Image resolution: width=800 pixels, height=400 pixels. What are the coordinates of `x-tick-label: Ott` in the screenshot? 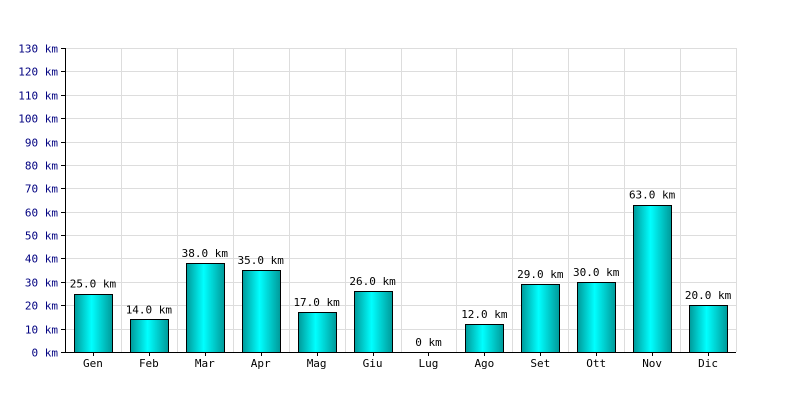 It's located at (596, 363).